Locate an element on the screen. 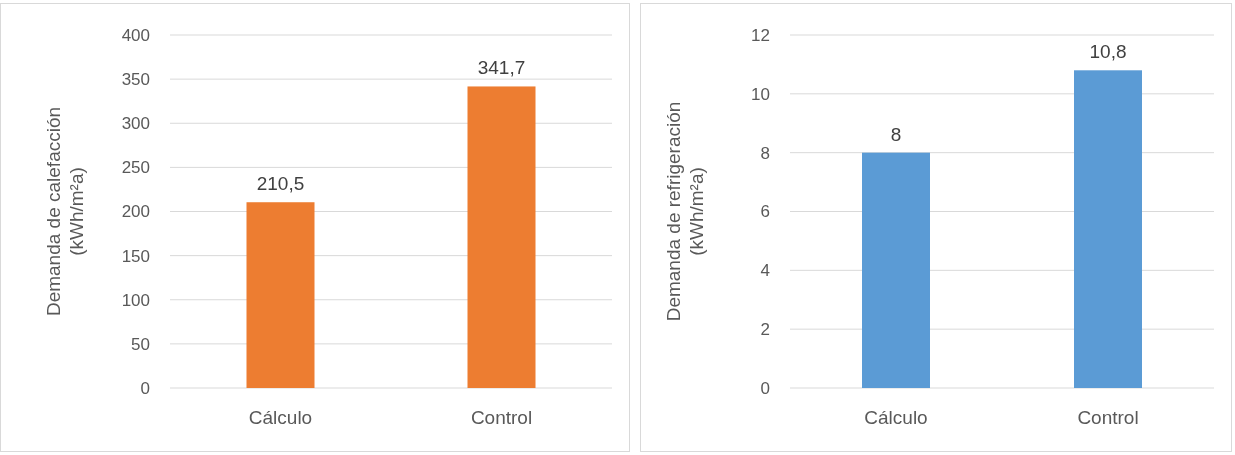 This screenshot has height=455, width=1235. data-label: 8 is located at coordinates (896, 134).